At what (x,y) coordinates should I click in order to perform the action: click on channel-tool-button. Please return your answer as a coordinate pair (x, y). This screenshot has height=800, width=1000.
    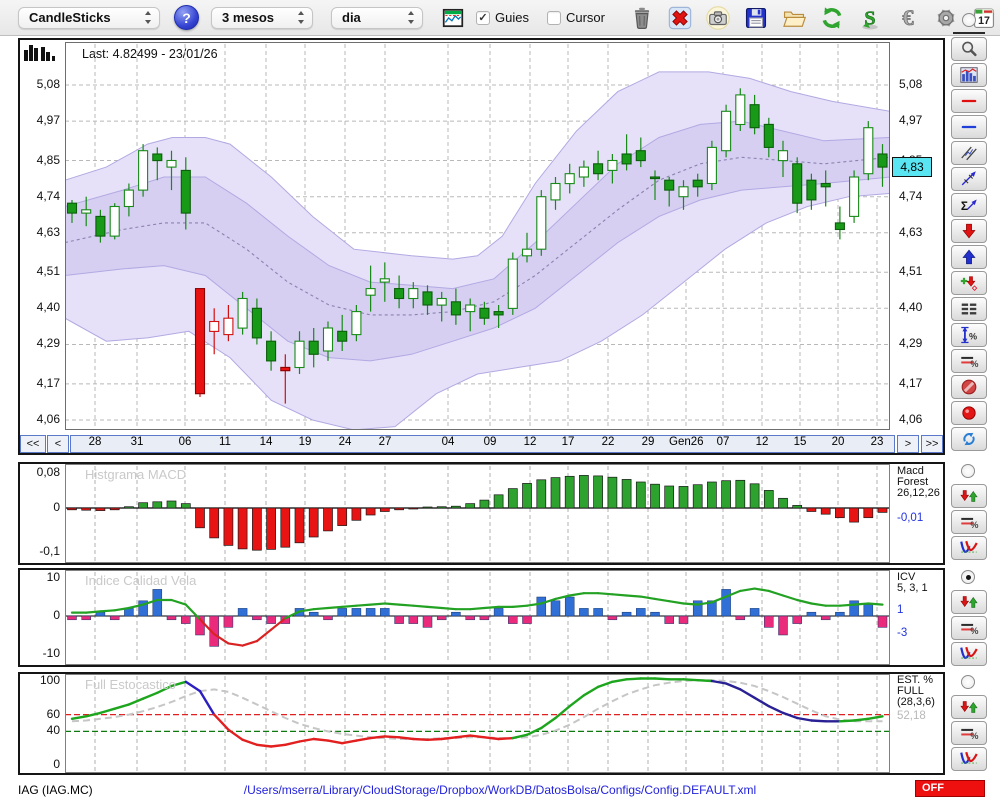
    Looking at the image, I should click on (969, 153).